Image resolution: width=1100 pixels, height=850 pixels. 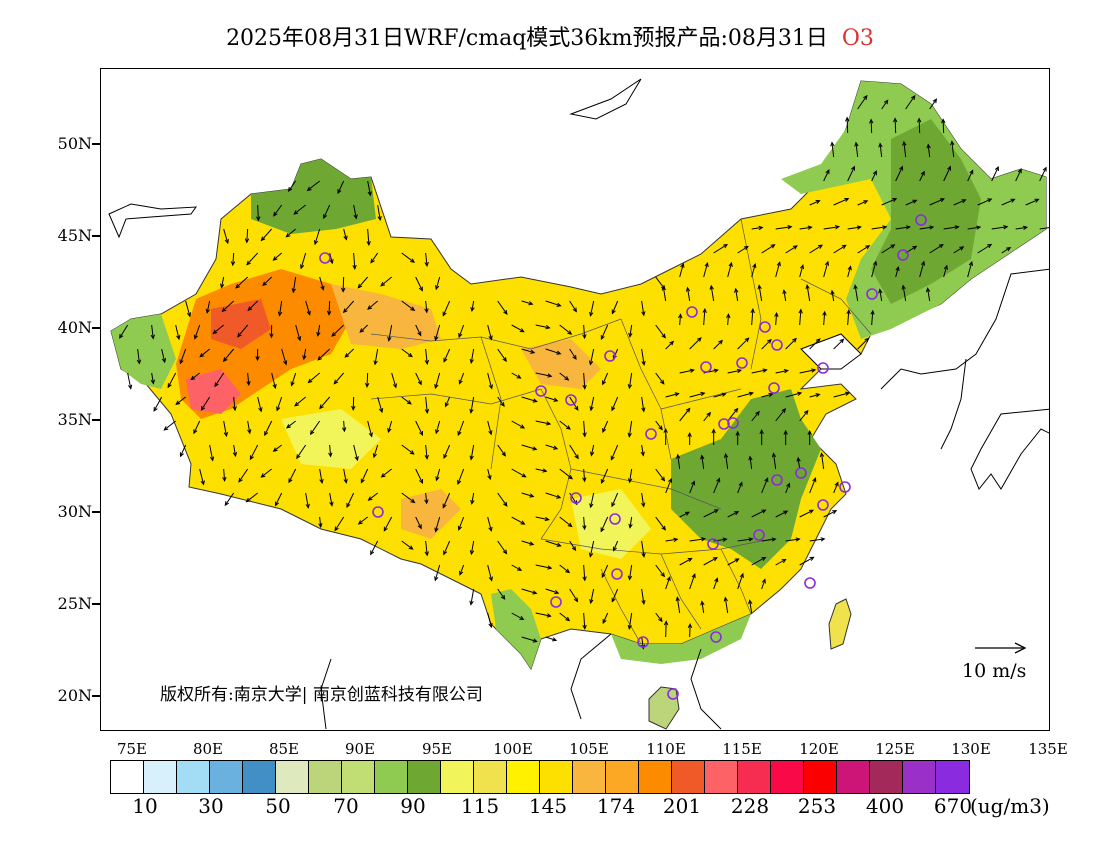 What do you see at coordinates (682, 806) in the screenshot?
I see `colorbar-label: 201` at bounding box center [682, 806].